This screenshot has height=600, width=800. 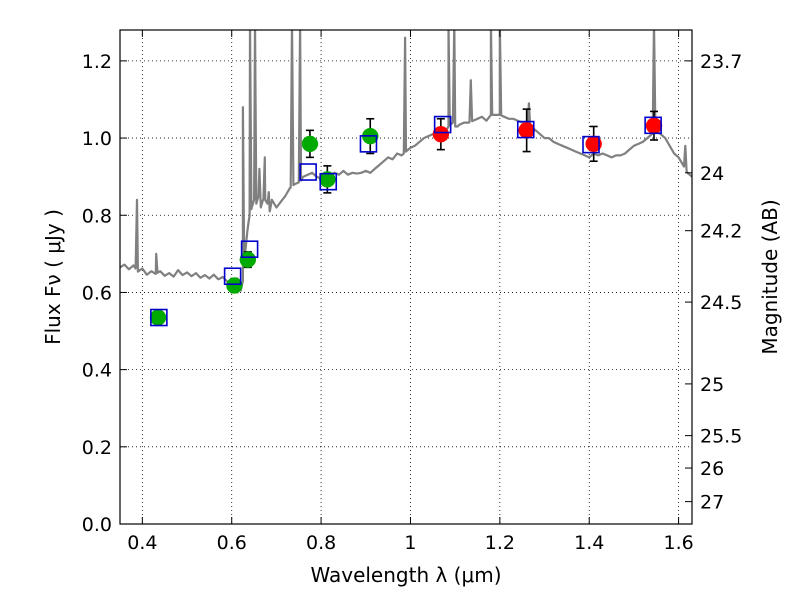 What do you see at coordinates (721, 232) in the screenshot?
I see `y2-tick-label: 24.2` at bounding box center [721, 232].